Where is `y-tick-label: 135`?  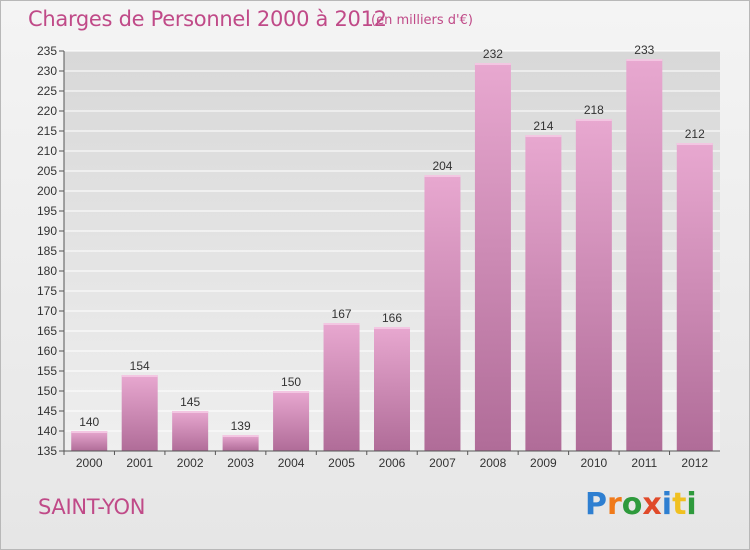
y-tick-label: 135 is located at coordinates (47, 451).